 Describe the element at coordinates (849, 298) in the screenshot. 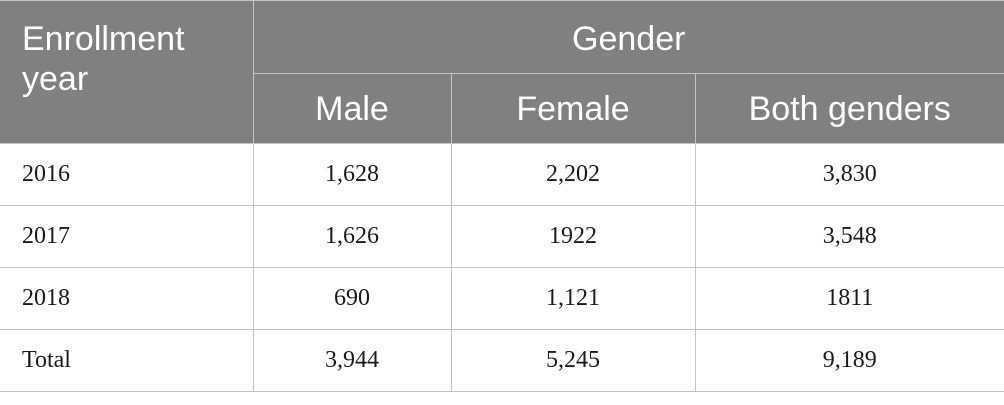

I see `both-genders-cell: 1811` at that location.